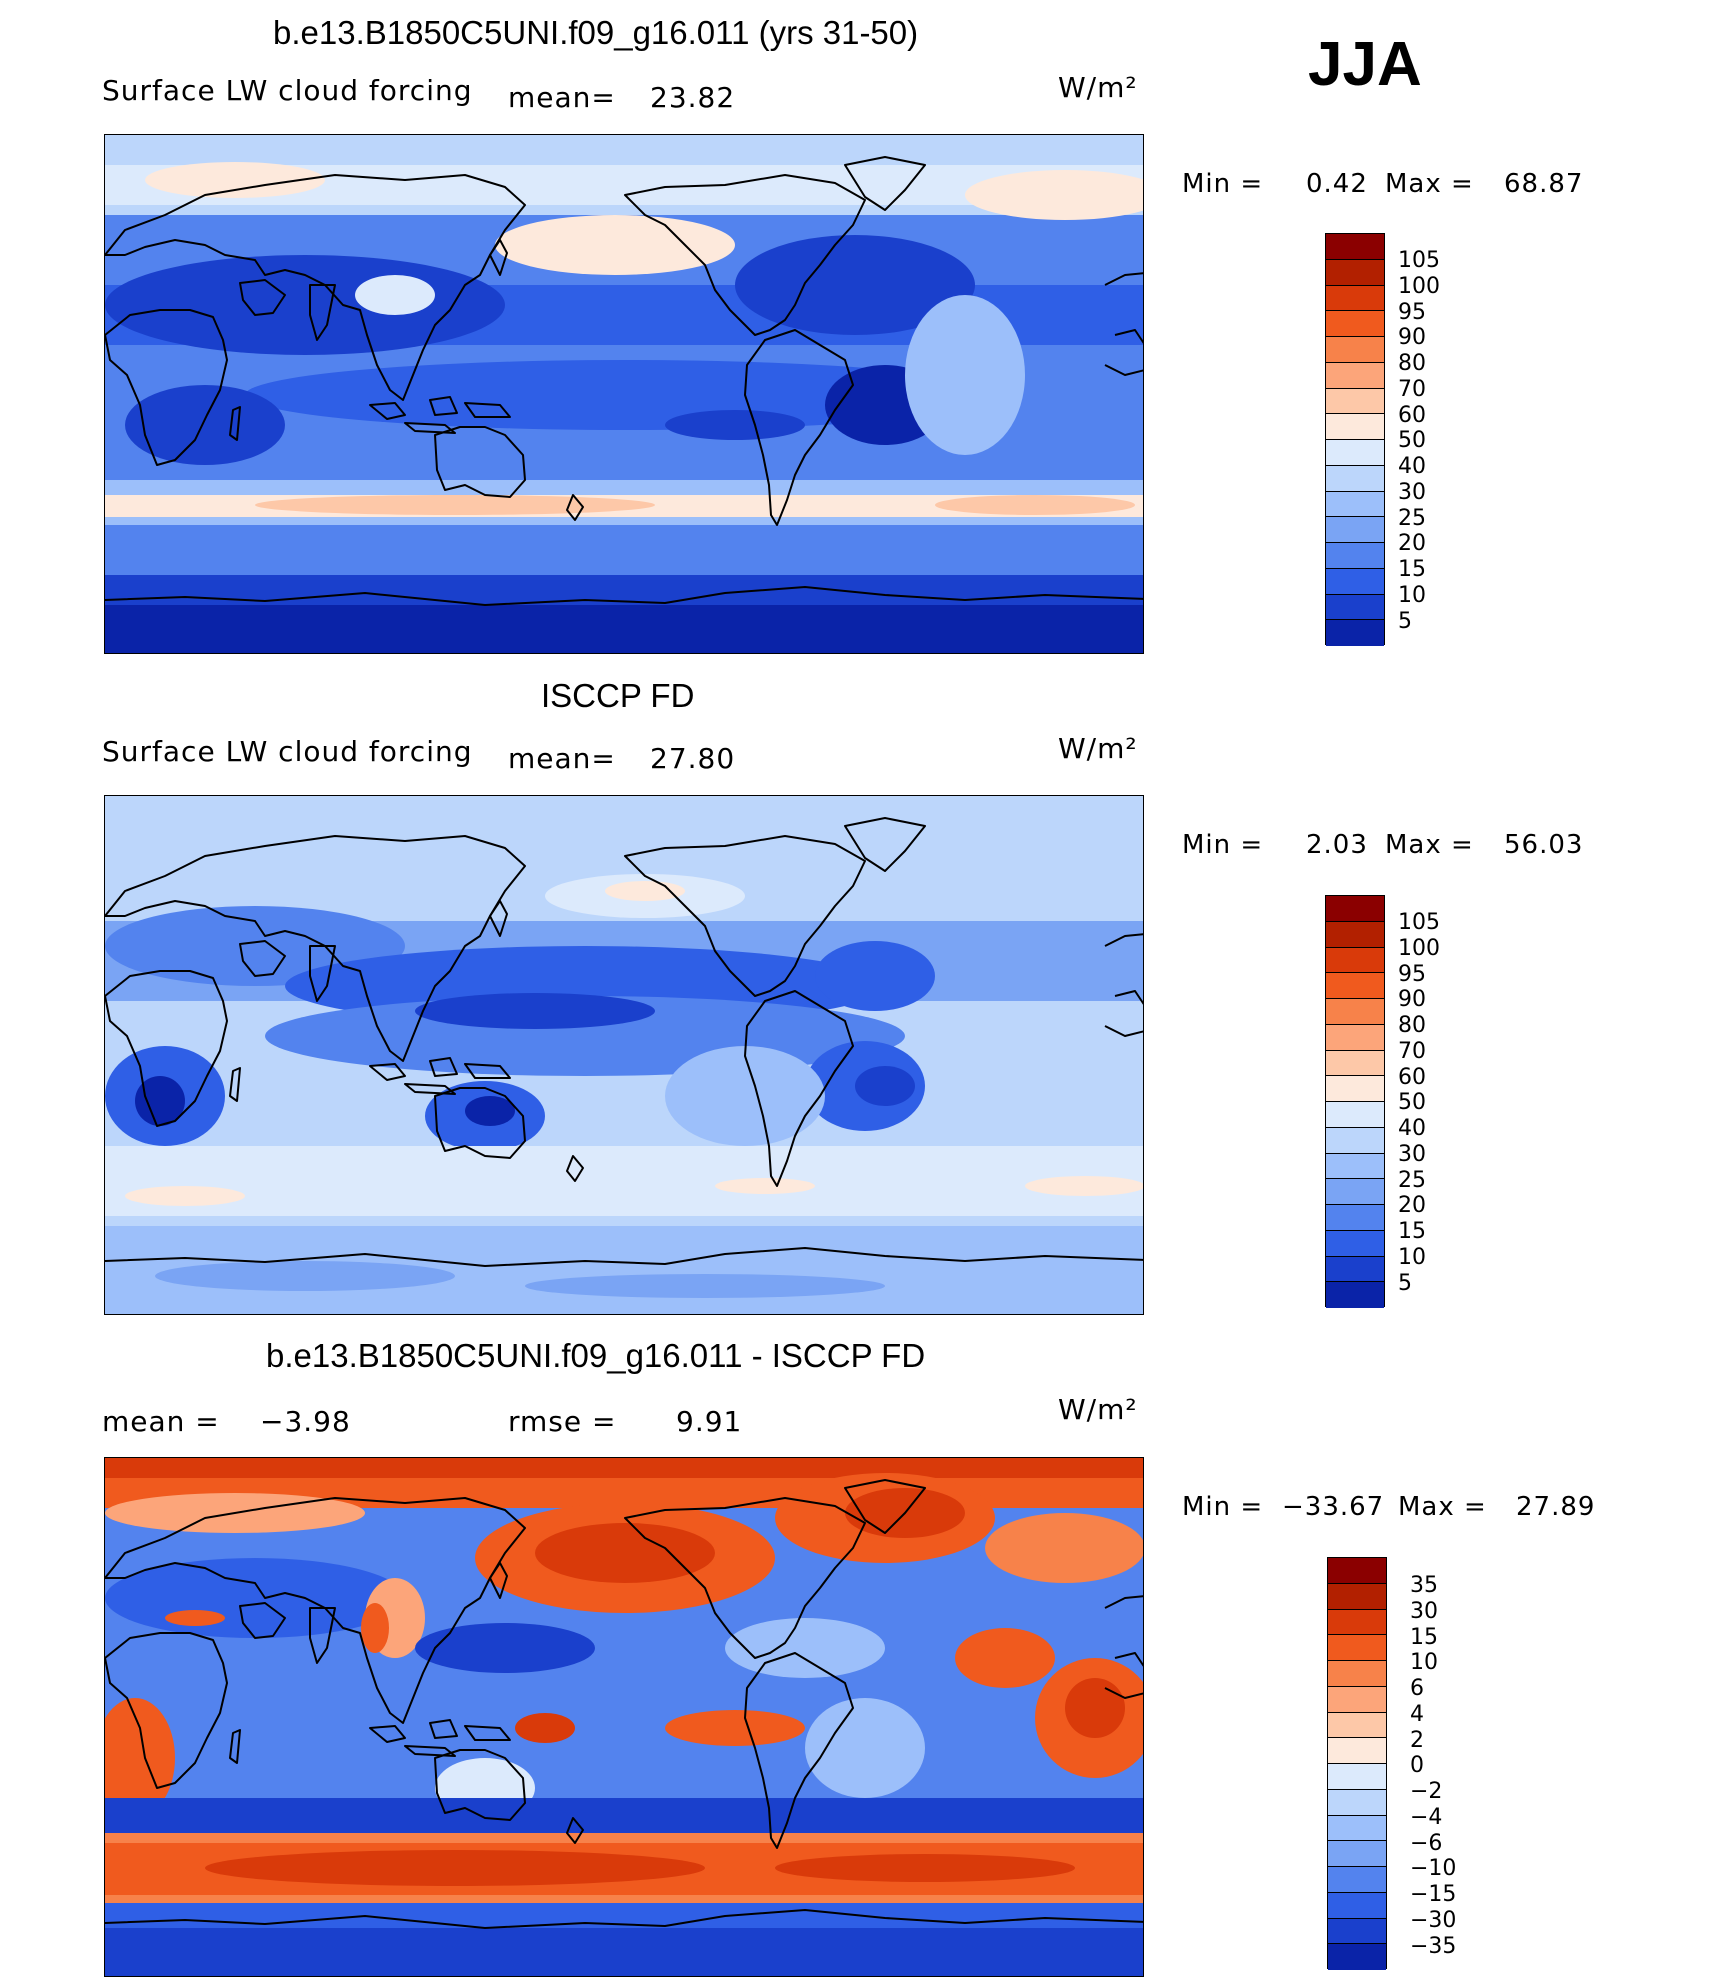 The height and width of the screenshot is (1985, 1710). I want to click on panel-1-colorbar, so click(1355, 439).